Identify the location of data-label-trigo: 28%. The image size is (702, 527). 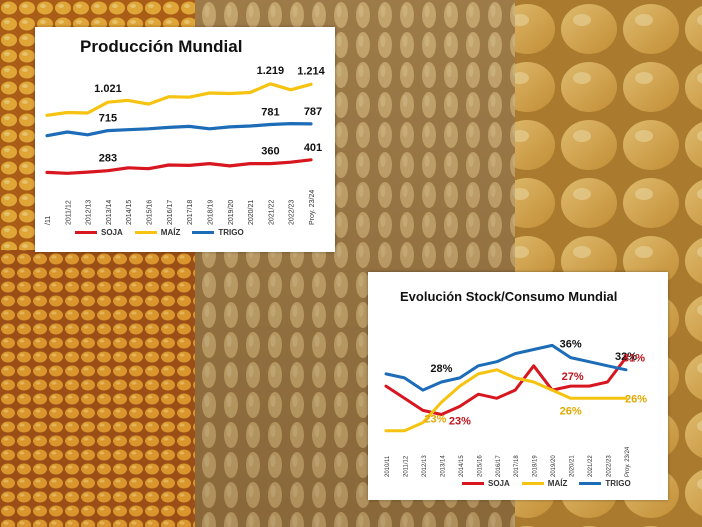
(441, 369).